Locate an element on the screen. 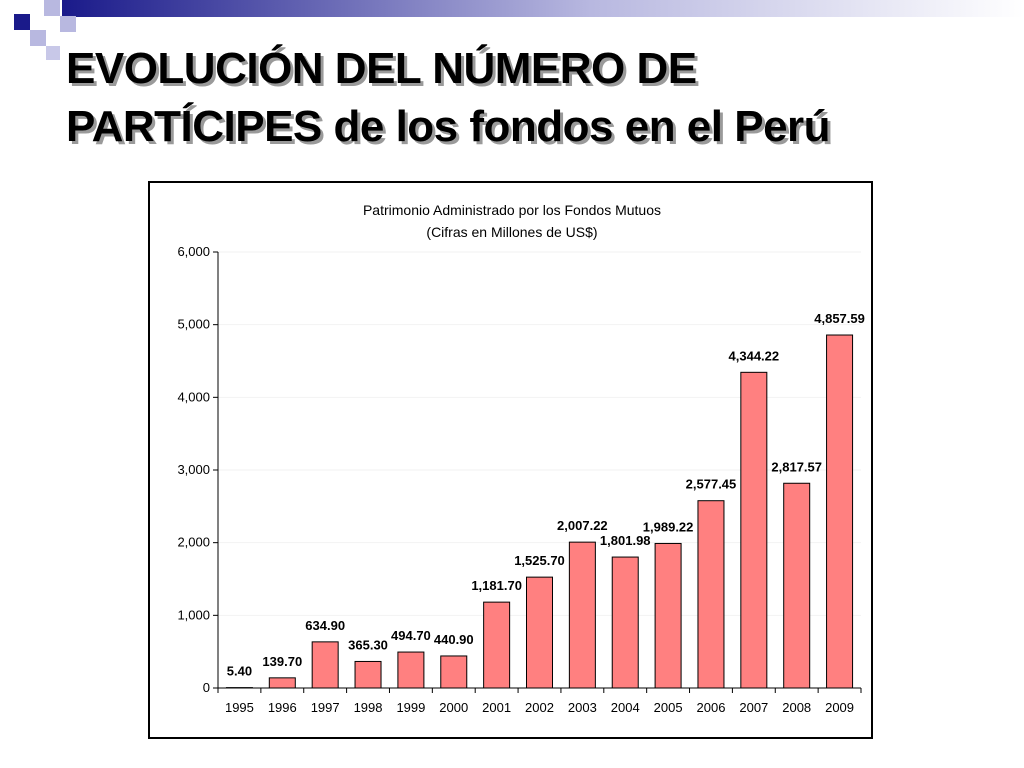 This screenshot has width=1024, height=768. x-tick-label: 2000 is located at coordinates (453, 707).